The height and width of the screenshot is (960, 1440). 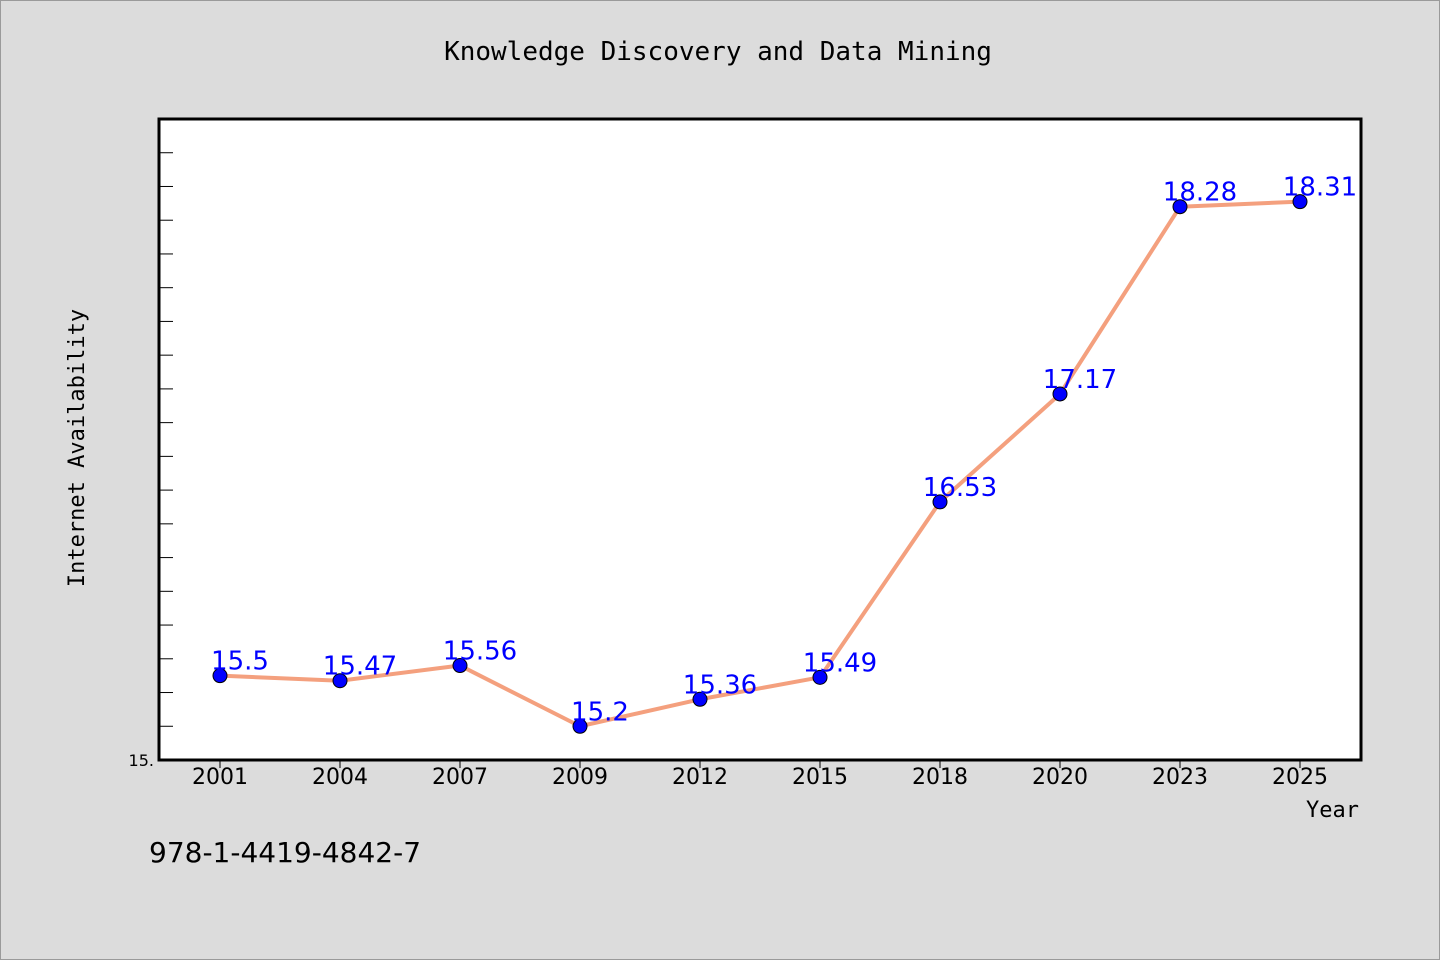 I want to click on x-tick-label: 2018, so click(x=940, y=777).